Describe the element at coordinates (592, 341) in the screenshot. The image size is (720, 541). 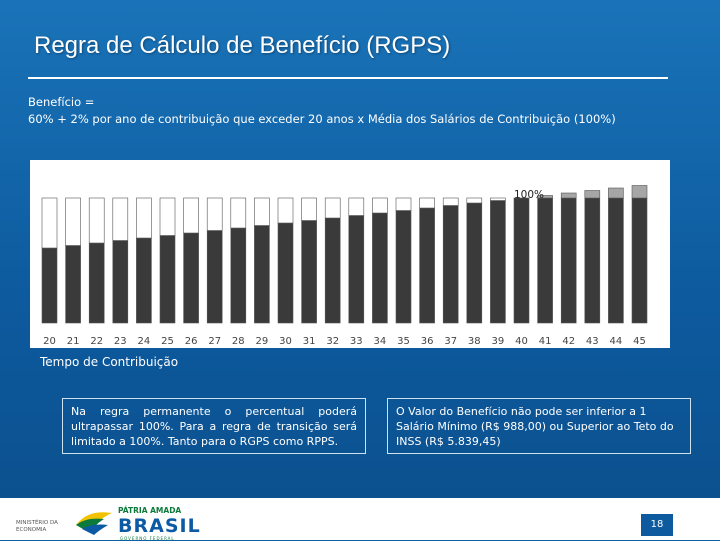
I see `x-tick-label: 43` at that location.